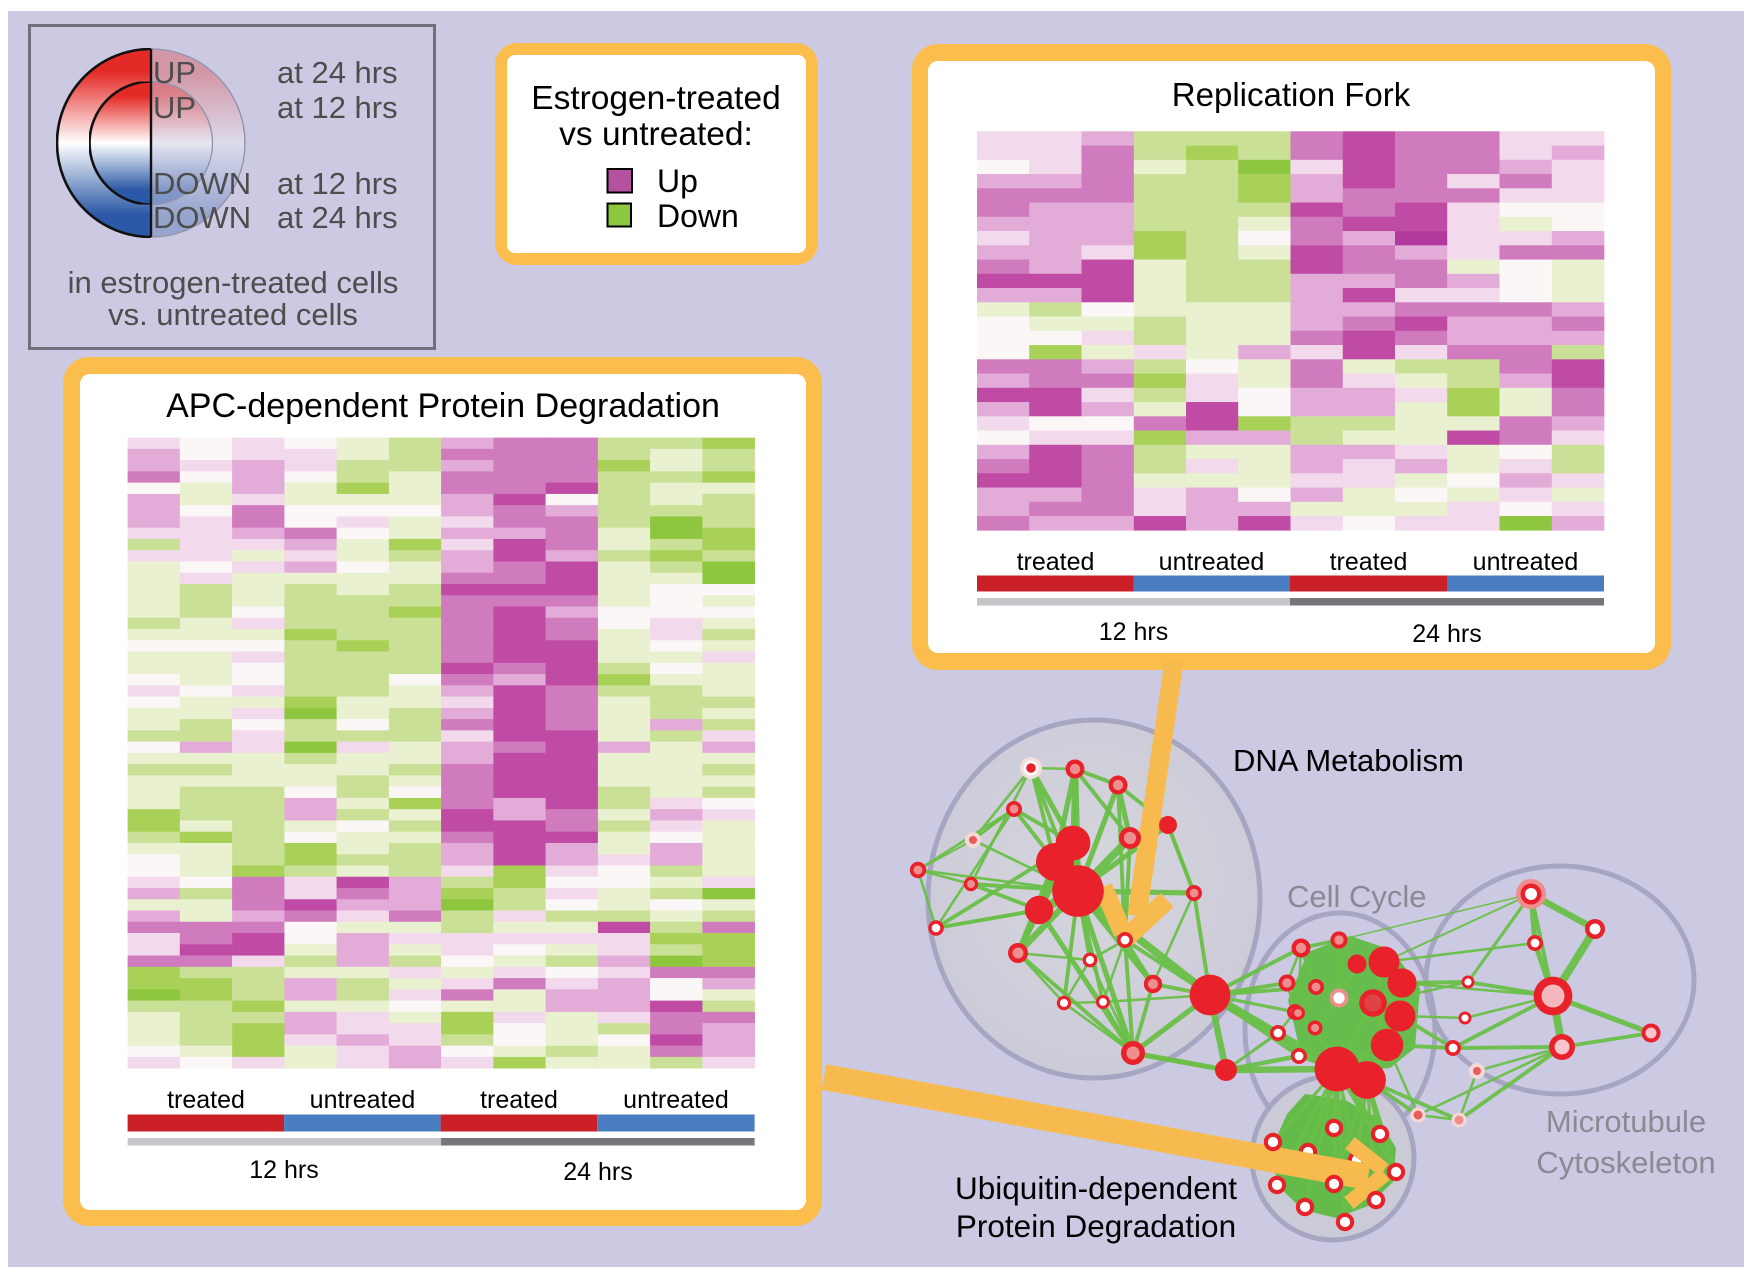 The image size is (1750, 1284). Describe the element at coordinates (656, 98) in the screenshot. I see `svg-text: Estrogen-treated` at that location.